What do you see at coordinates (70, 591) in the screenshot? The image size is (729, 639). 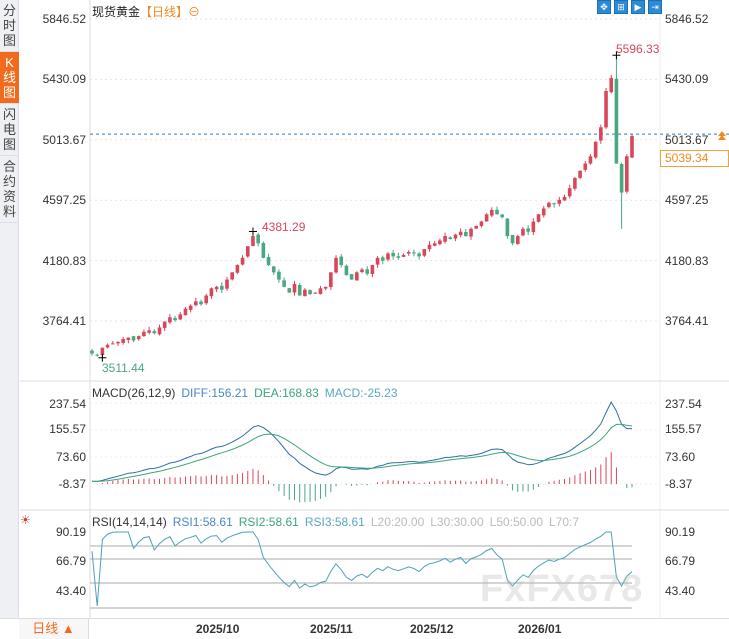 I see `rsi-axis-label: 43.40` at bounding box center [70, 591].